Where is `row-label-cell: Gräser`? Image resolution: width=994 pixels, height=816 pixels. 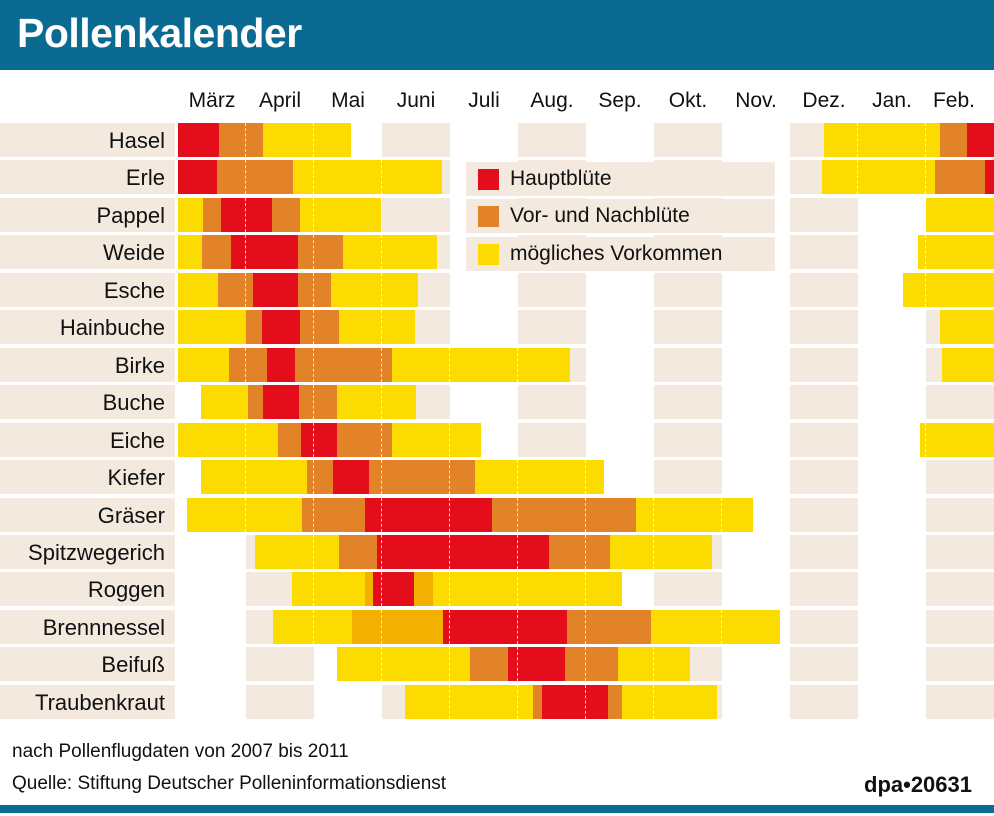
row-label-cell: Gräser is located at coordinates (87, 514).